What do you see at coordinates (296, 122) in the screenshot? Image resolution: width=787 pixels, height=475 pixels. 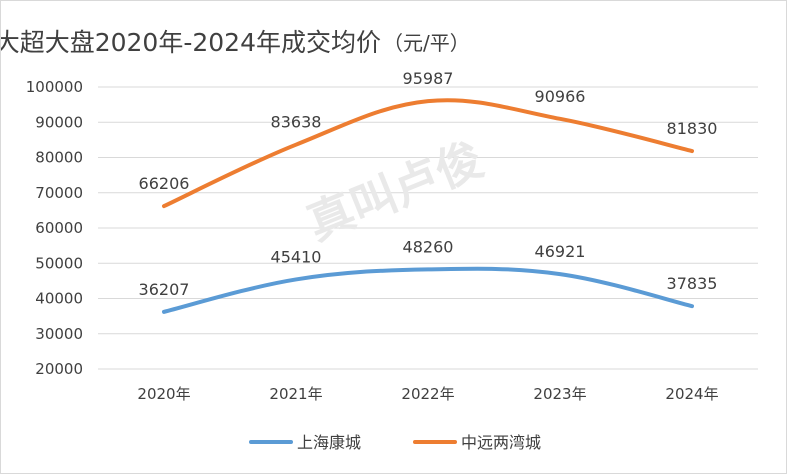 I see `data-label: 83638` at bounding box center [296, 122].